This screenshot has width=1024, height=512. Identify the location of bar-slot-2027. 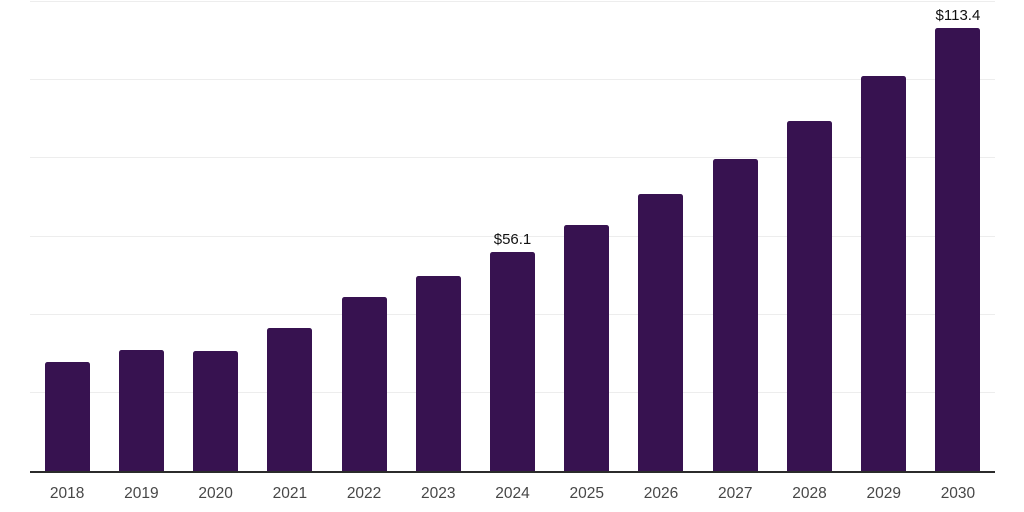
(735, 236).